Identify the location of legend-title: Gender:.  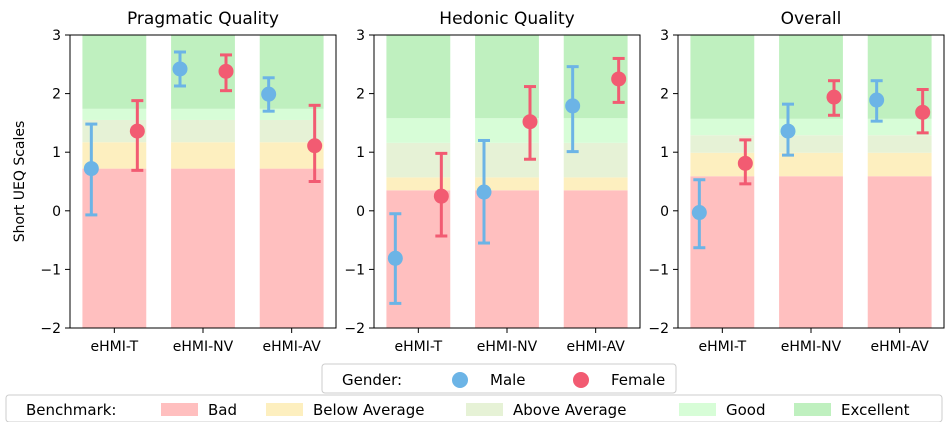
(372, 380).